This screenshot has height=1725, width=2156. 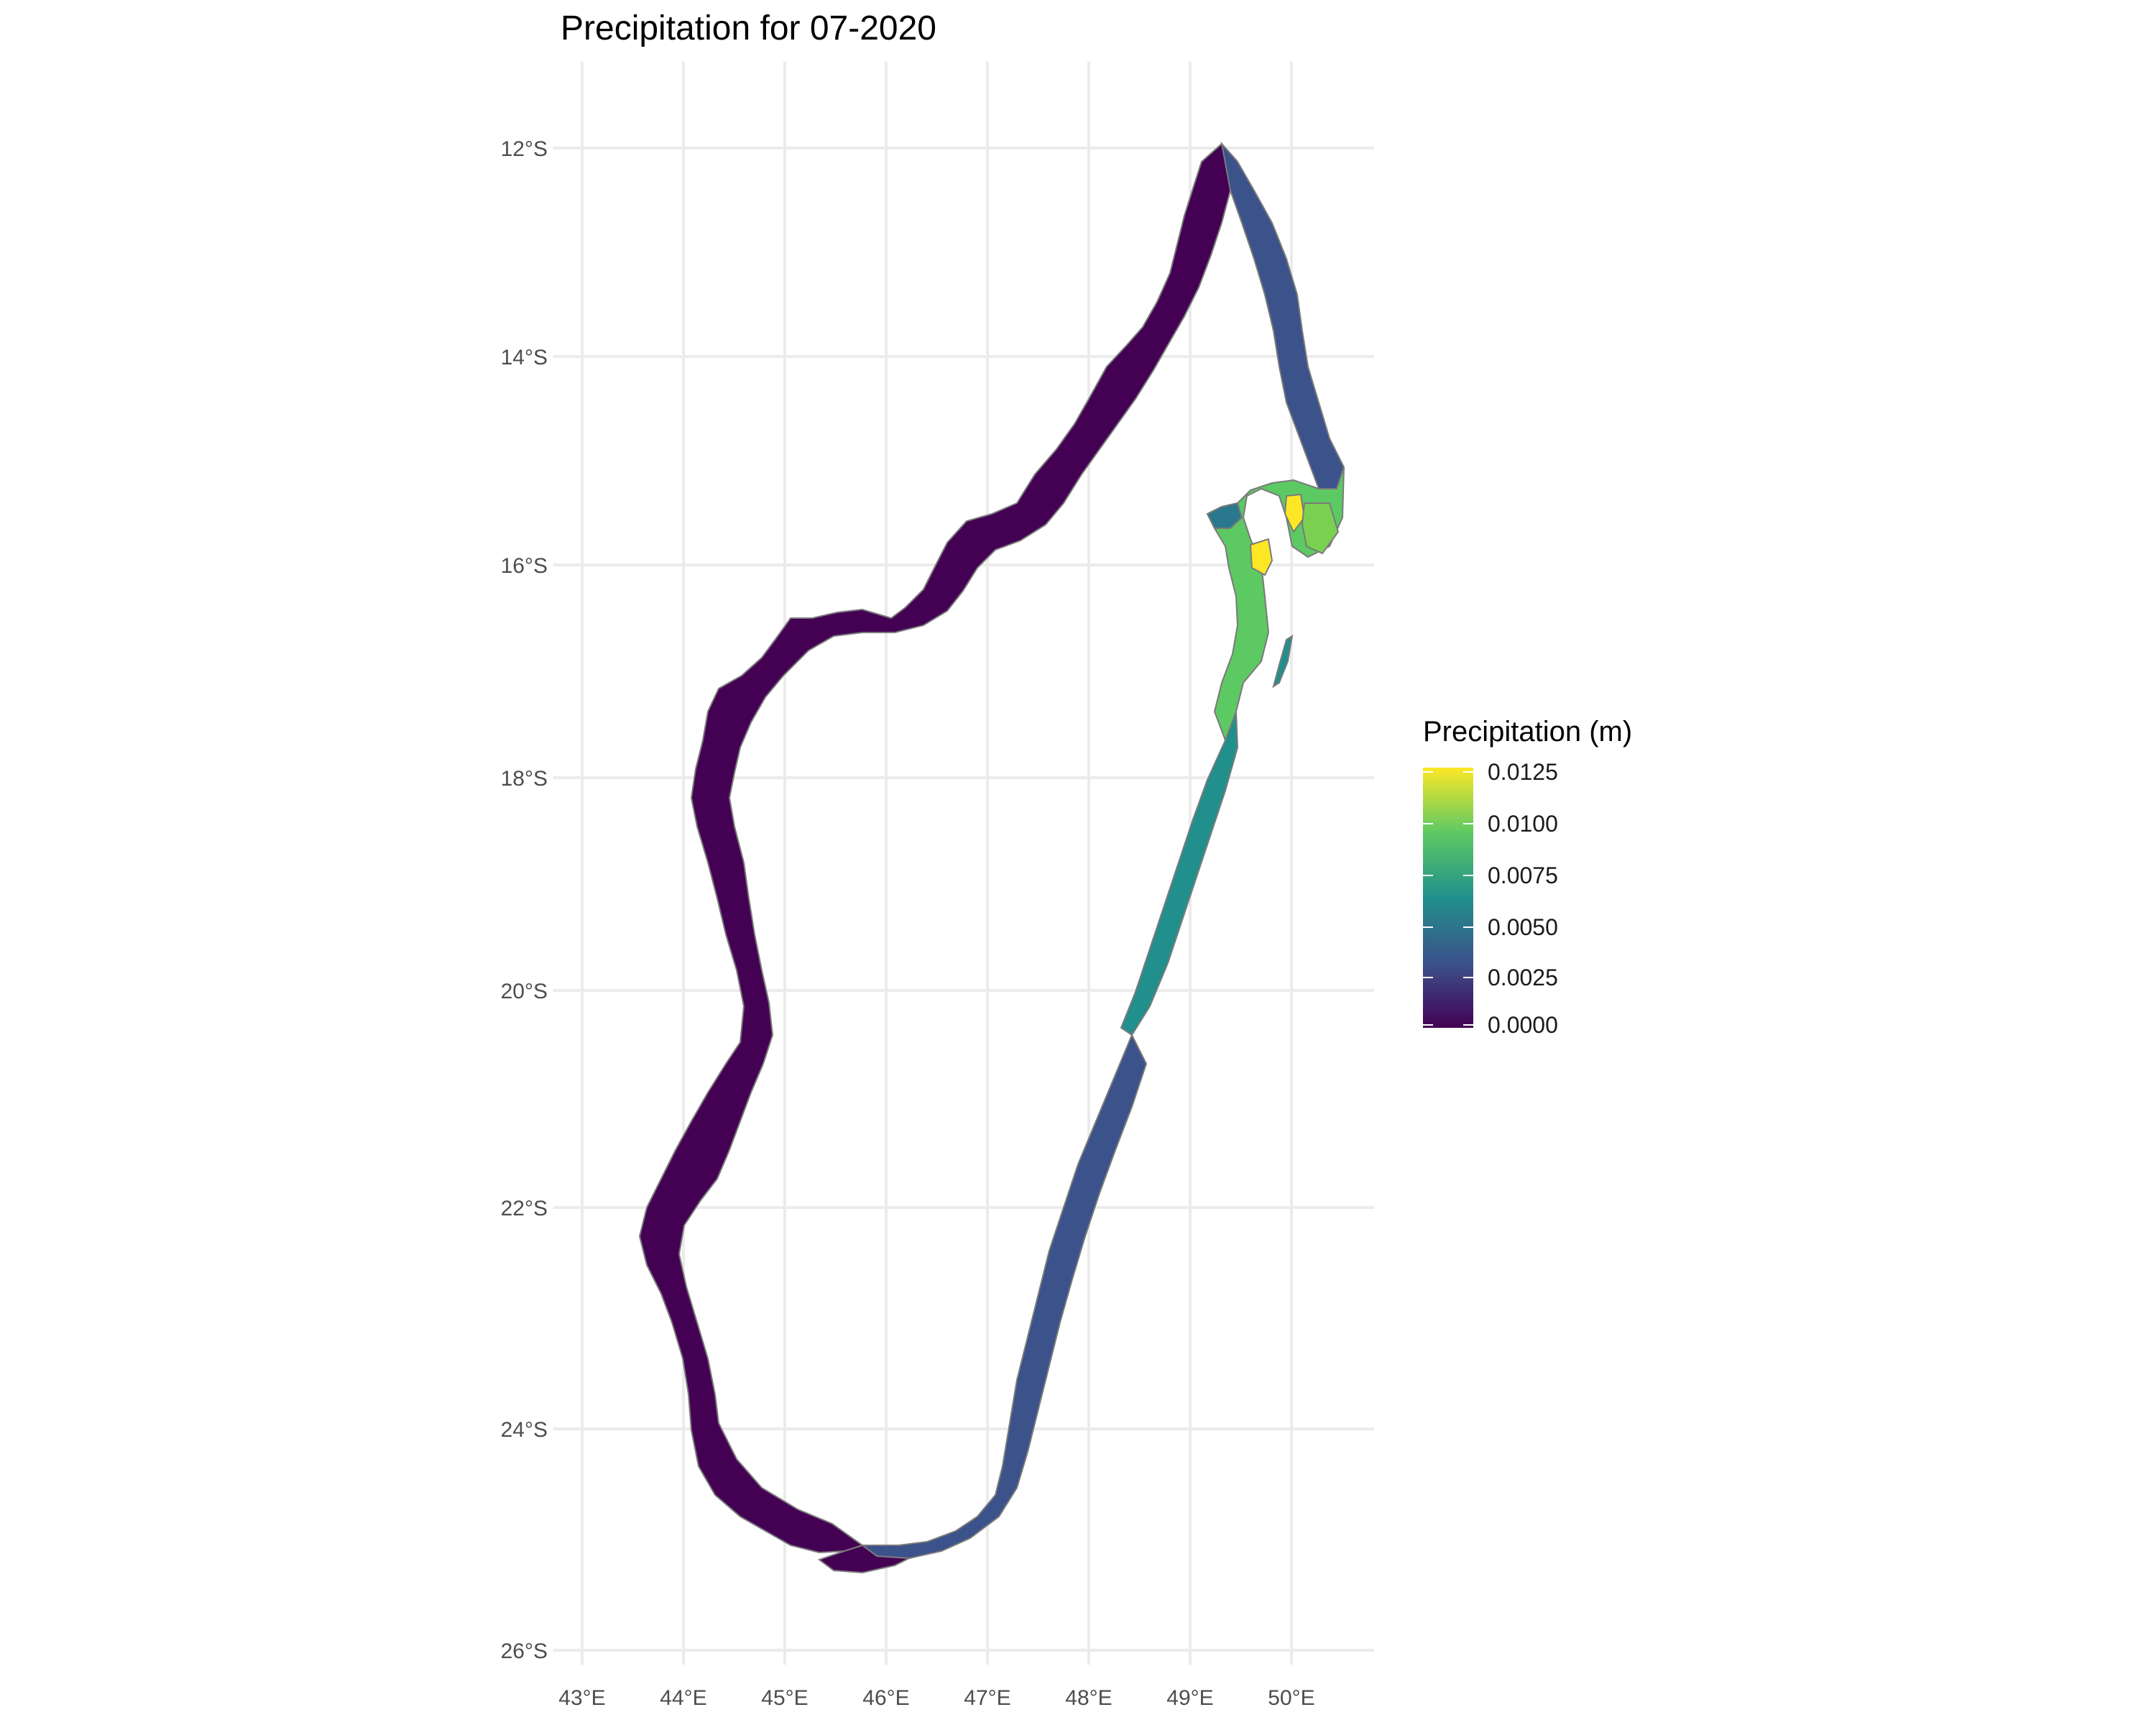 What do you see at coordinates (1283, 661) in the screenshot?
I see `region-sainte-marie-island` at bounding box center [1283, 661].